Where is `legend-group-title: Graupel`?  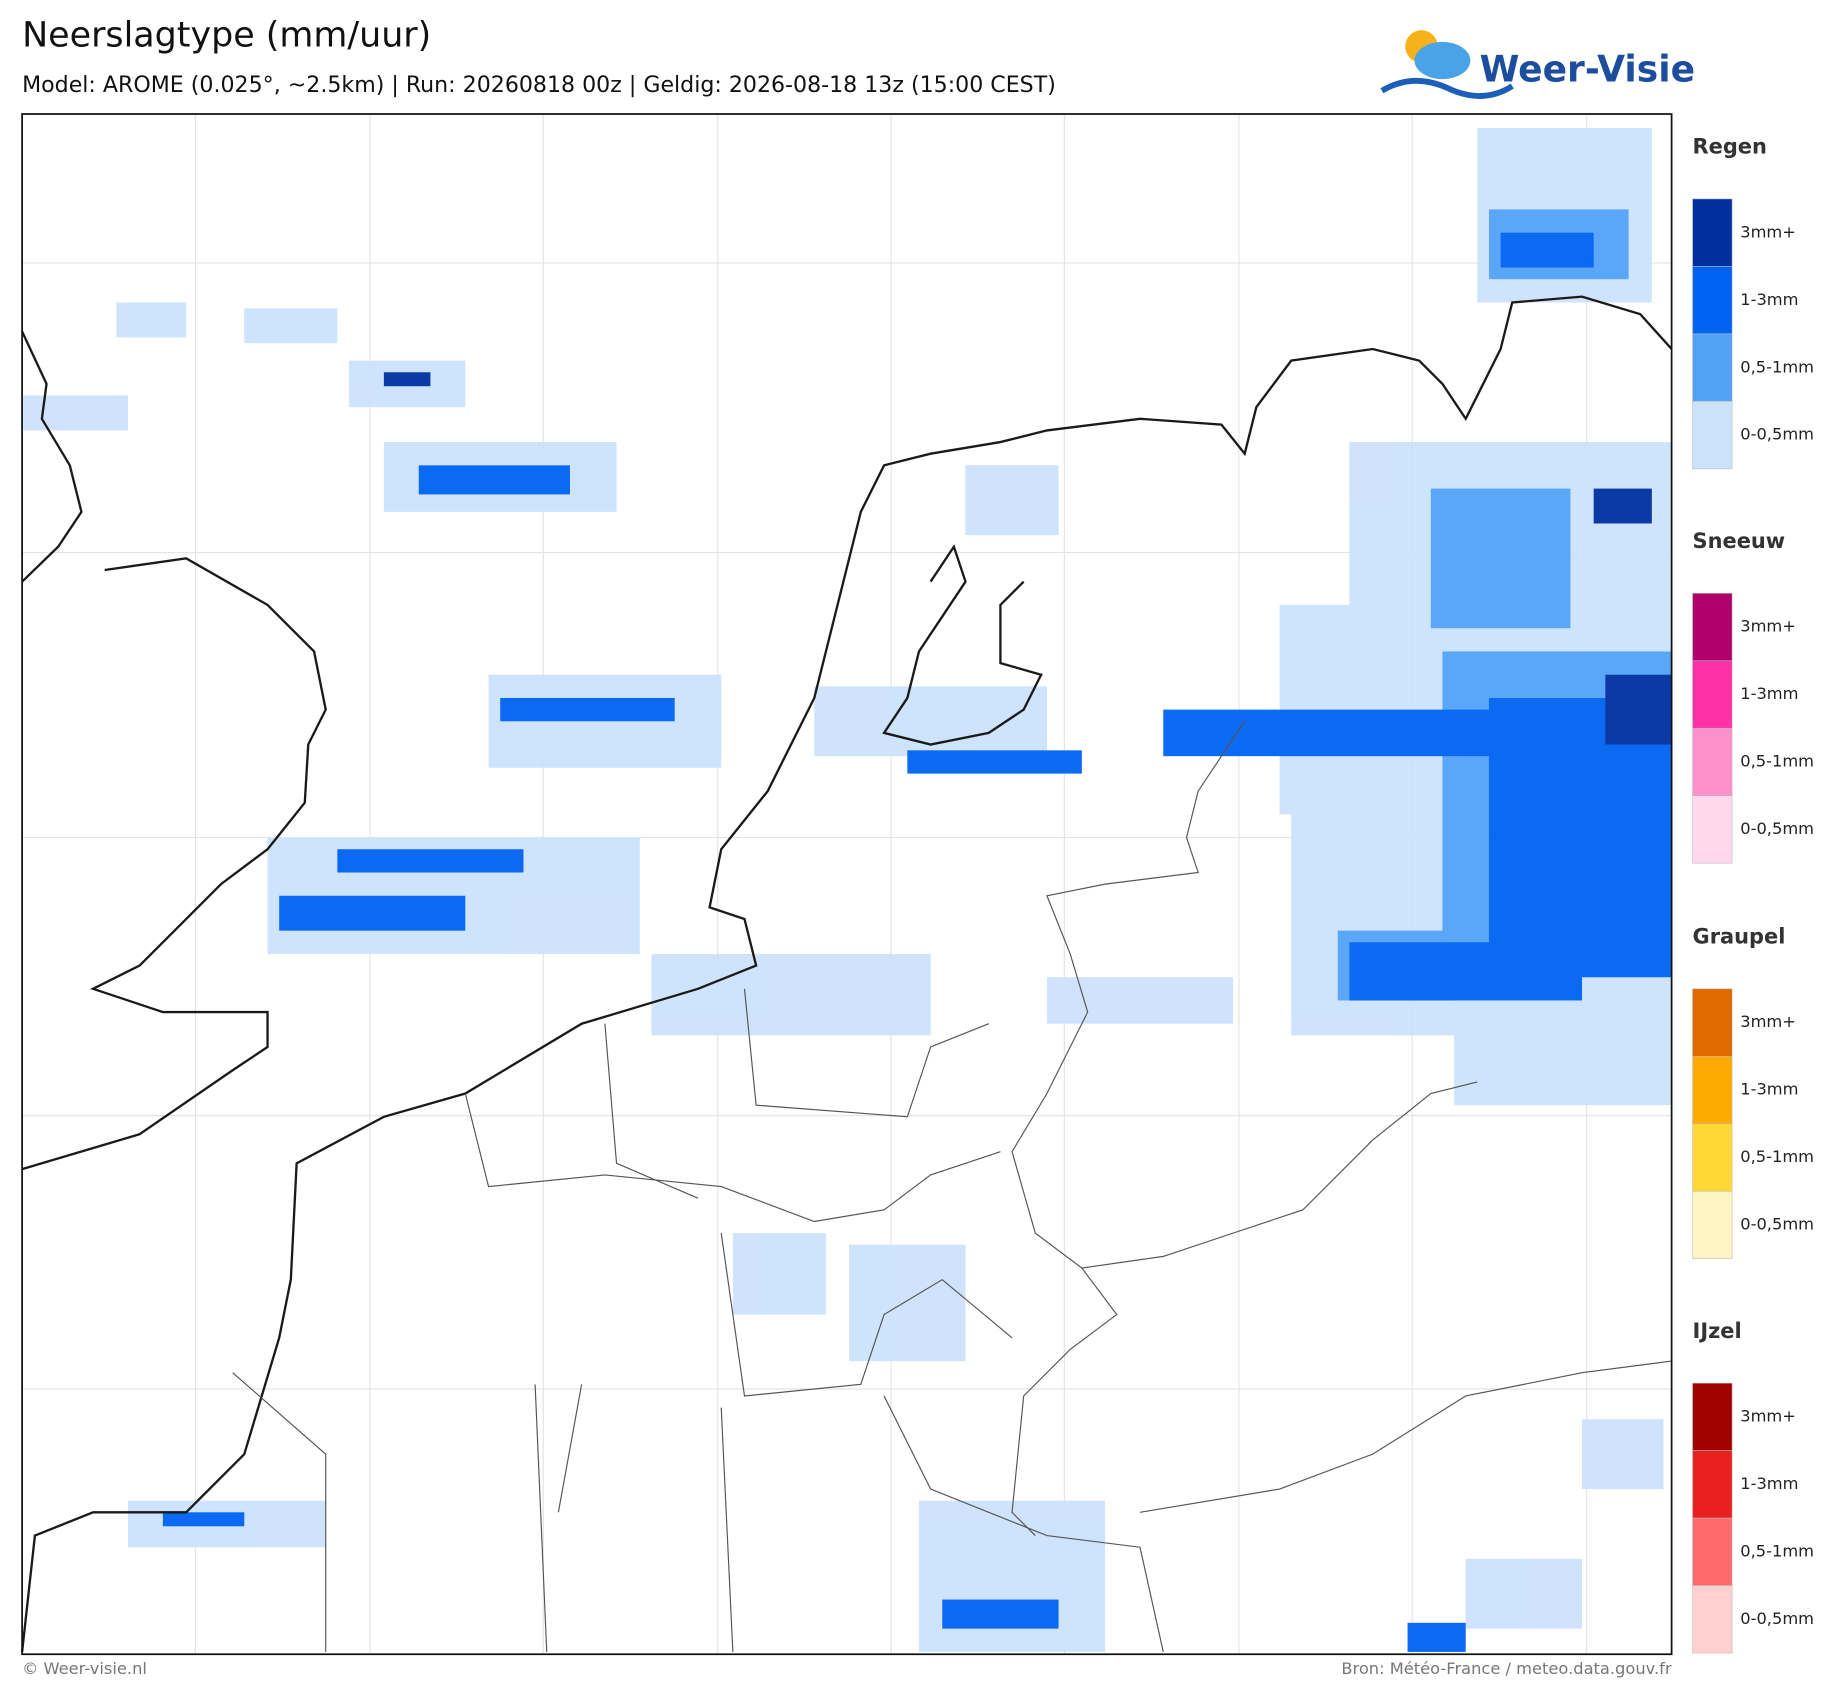
legend-group-title: Graupel is located at coordinates (1739, 936).